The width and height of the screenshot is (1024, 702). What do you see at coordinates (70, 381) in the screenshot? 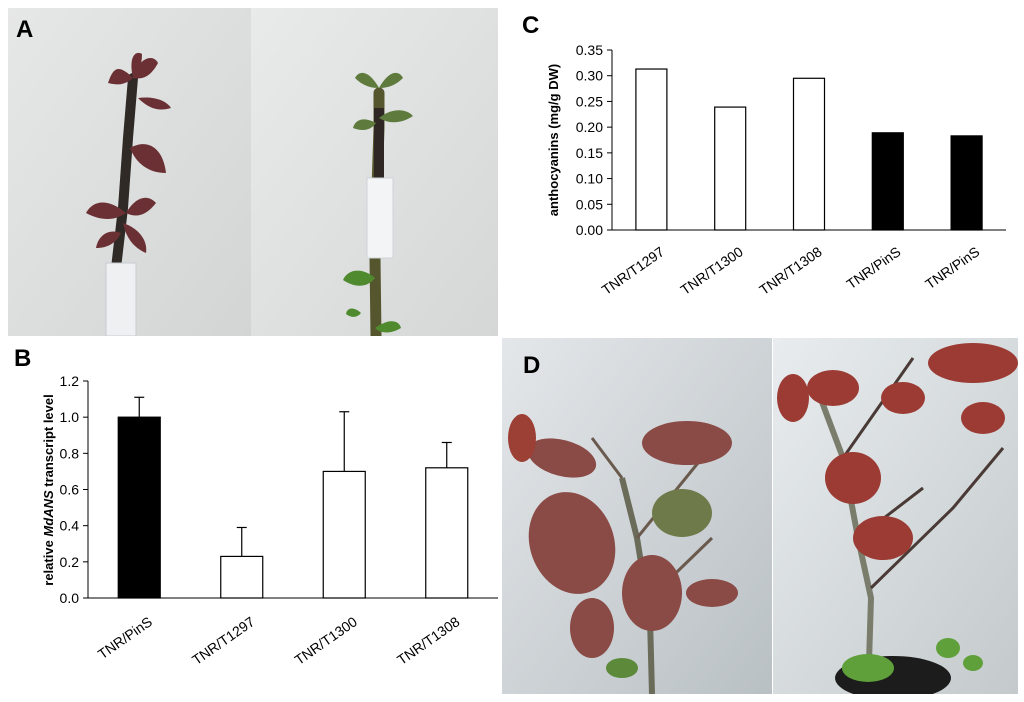
I see `y-tick-label: 1.2` at bounding box center [70, 381].